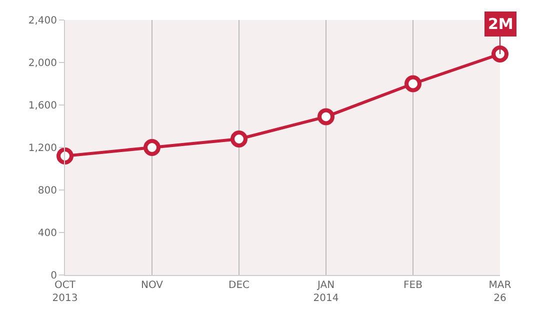 Image resolution: width=550 pixels, height=325 pixels. I want to click on x-tick-label: DEC, so click(239, 285).